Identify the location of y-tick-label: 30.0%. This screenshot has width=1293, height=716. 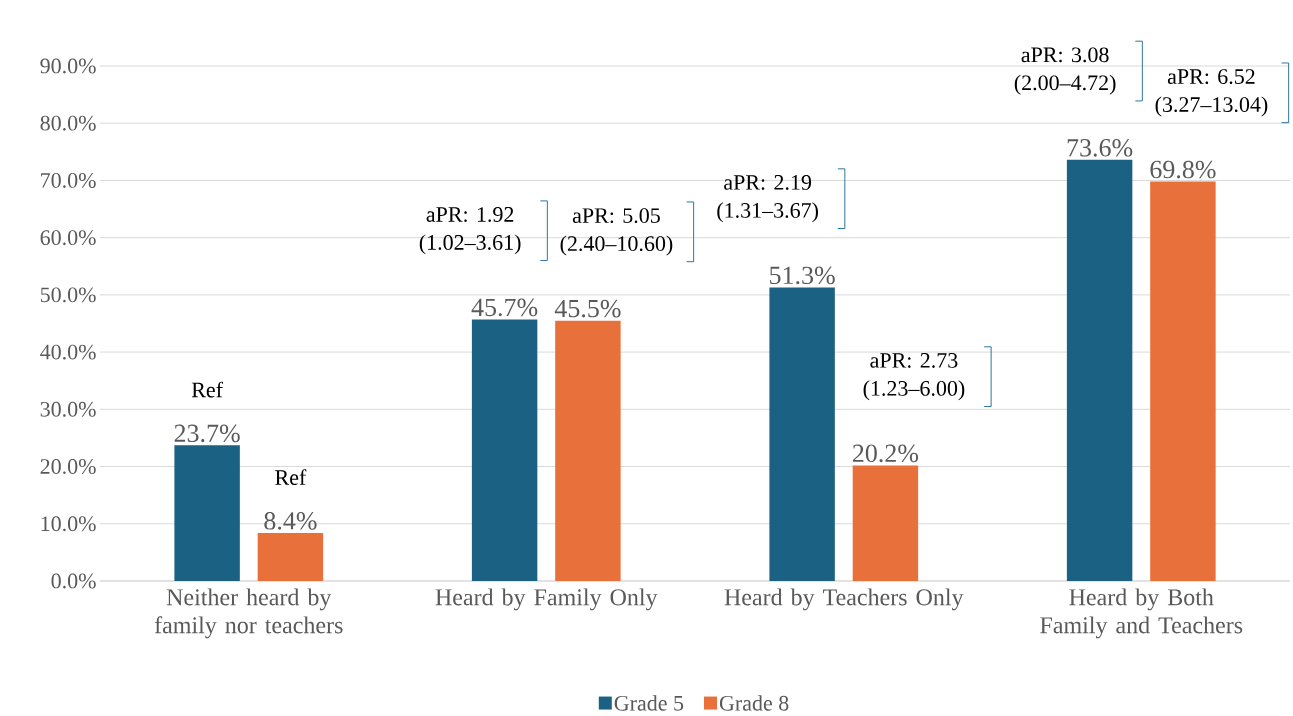
(68, 409).